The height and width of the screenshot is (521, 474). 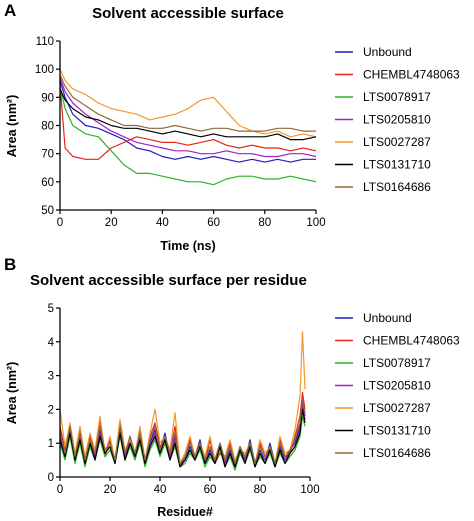 What do you see at coordinates (188, 13) in the screenshot?
I see `panel-a-title: Solvent accessible surface` at bounding box center [188, 13].